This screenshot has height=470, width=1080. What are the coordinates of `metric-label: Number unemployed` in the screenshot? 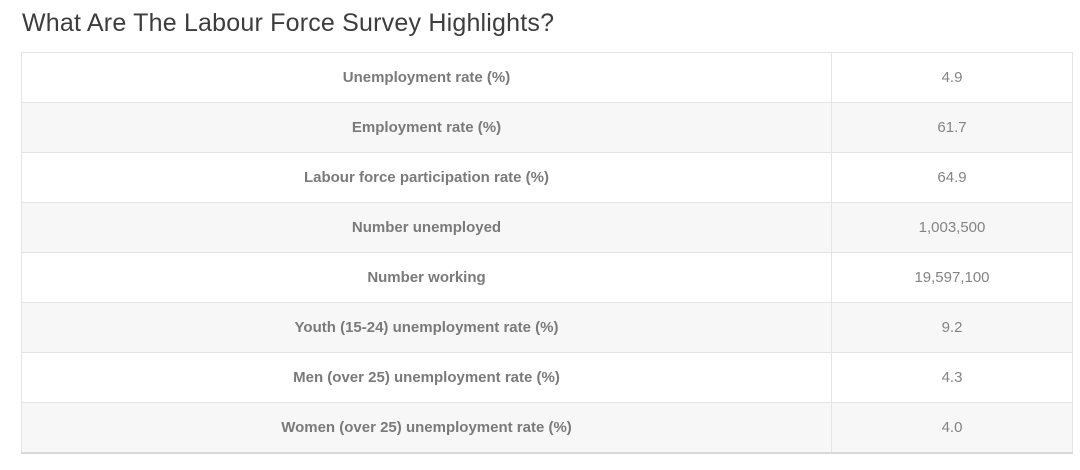 It's located at (426, 227).